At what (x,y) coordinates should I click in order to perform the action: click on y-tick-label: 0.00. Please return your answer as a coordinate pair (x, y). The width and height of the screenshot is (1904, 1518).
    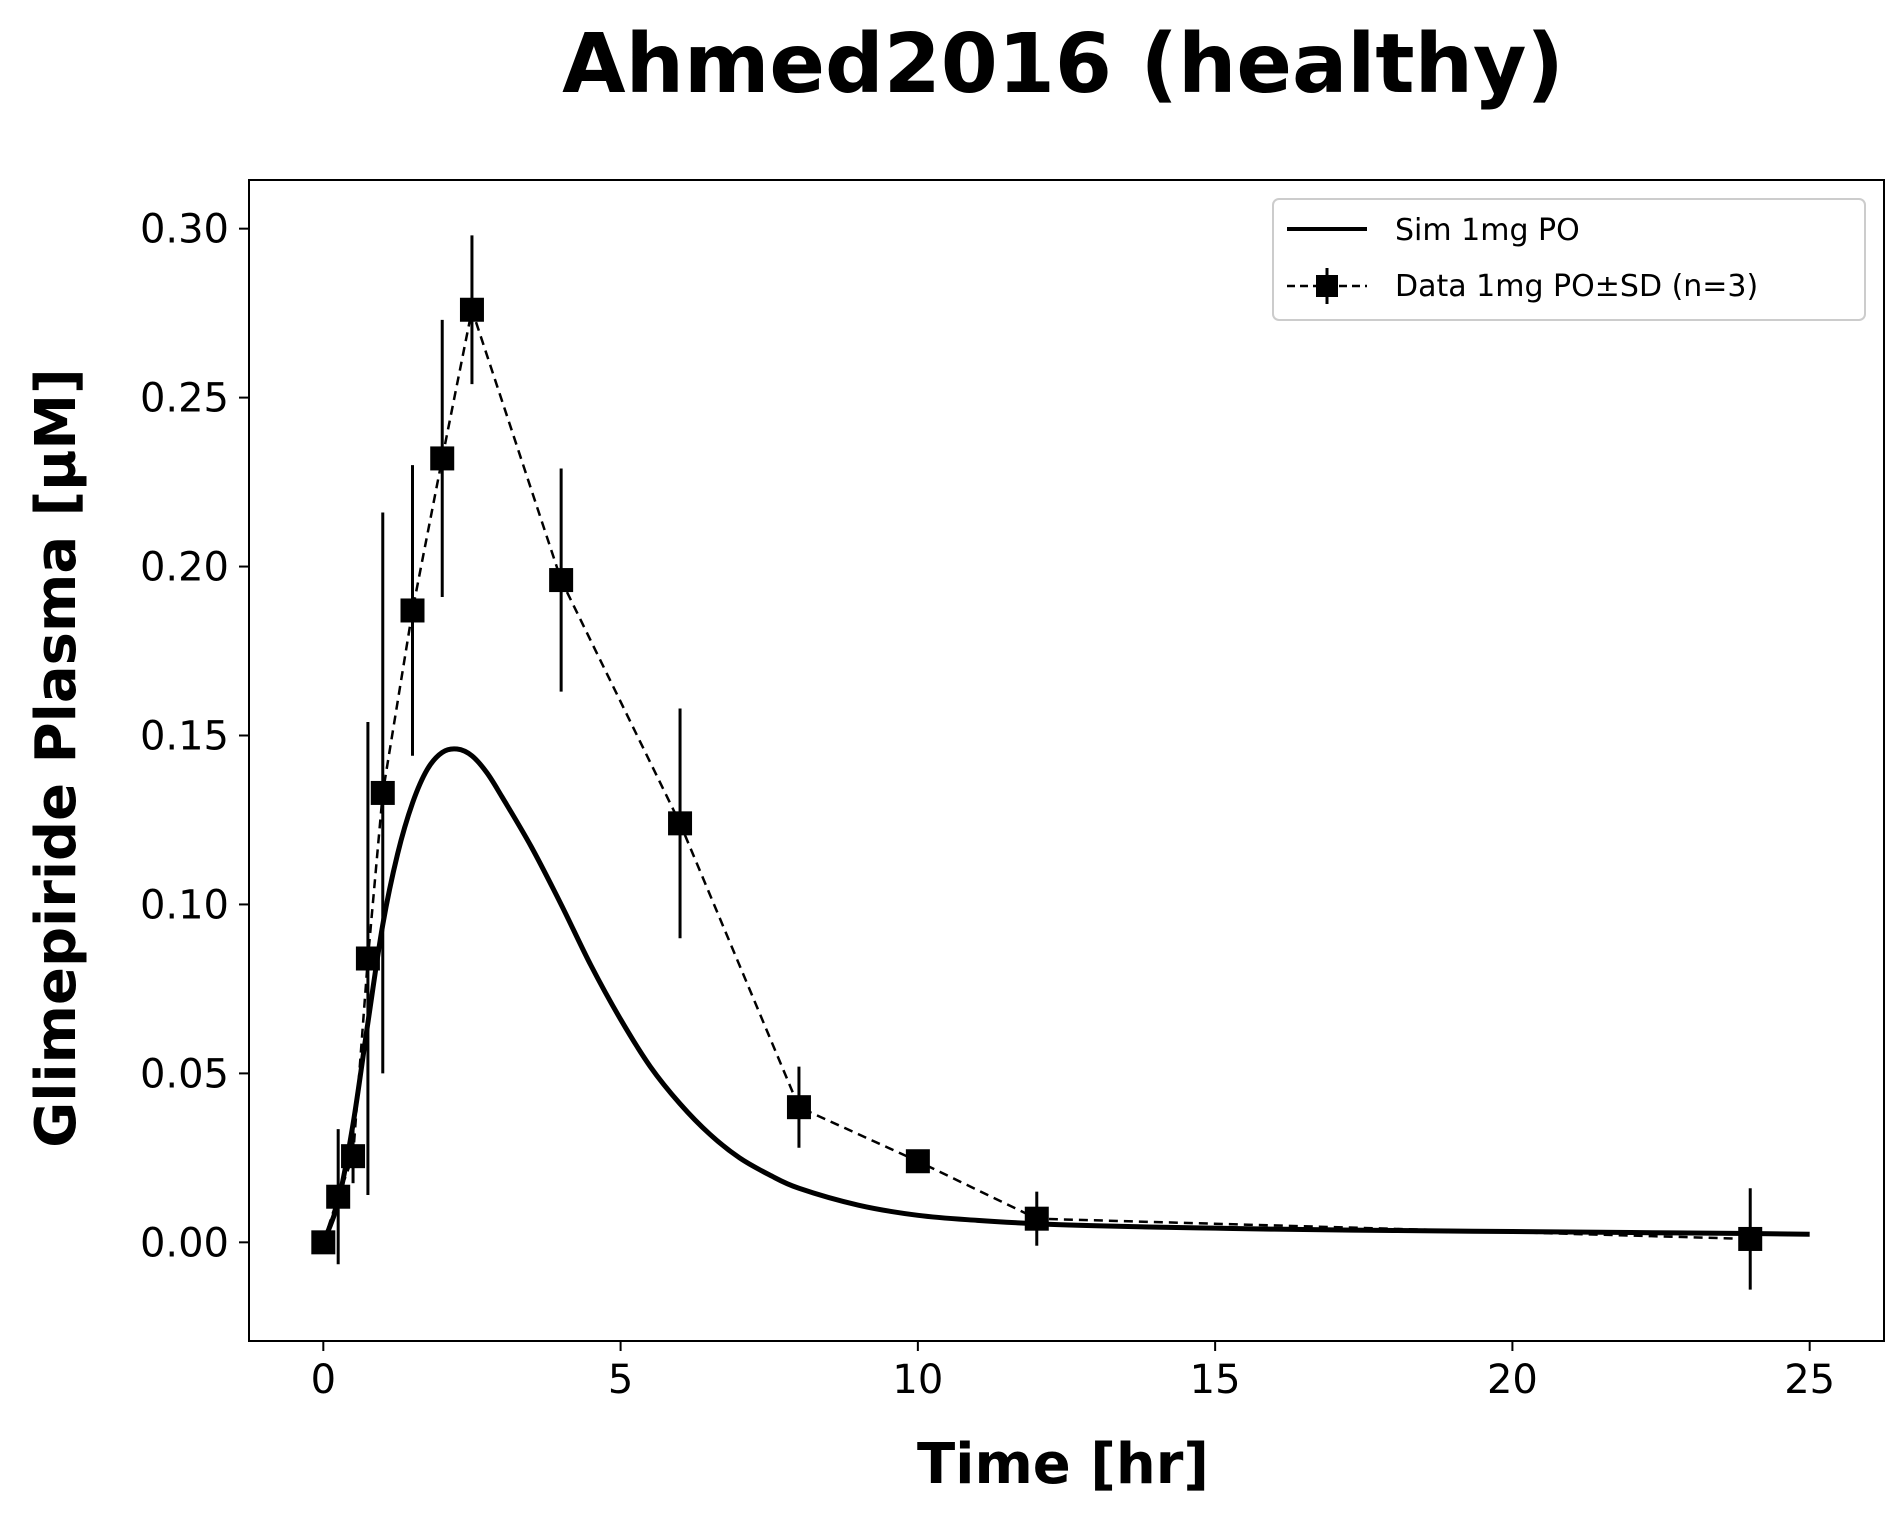
    Looking at the image, I should click on (184, 1243).